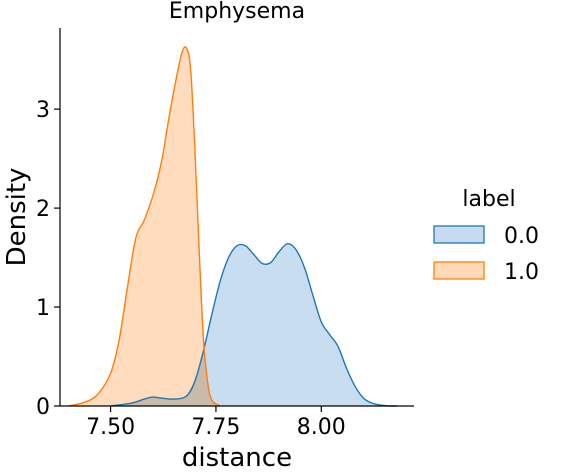  I want to click on y-axis-label: Density, so click(17, 217).